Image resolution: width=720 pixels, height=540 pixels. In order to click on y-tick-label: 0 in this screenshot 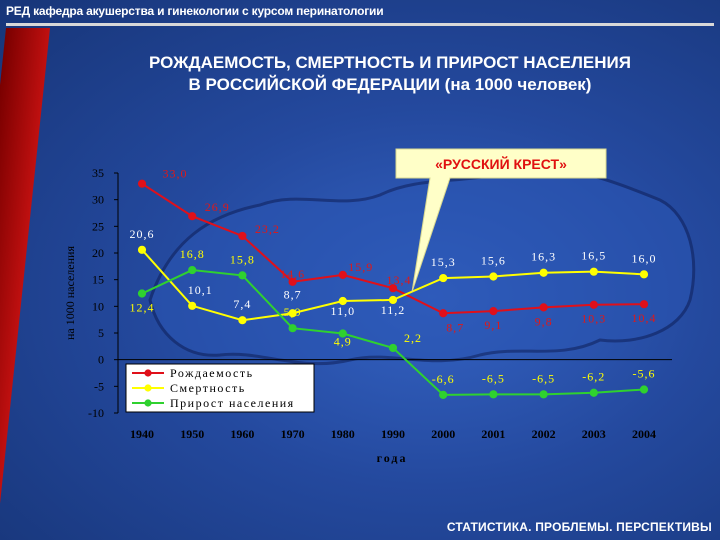, I will do `click(101, 360)`.